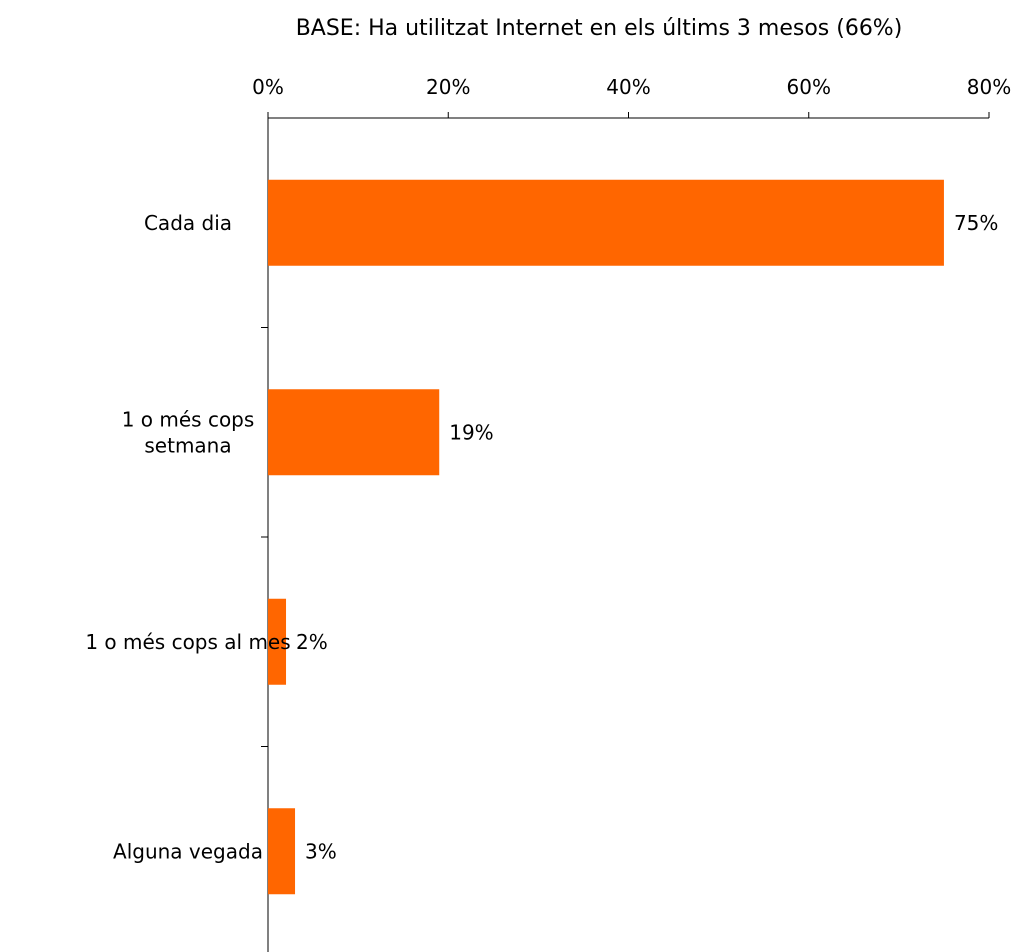  Describe the element at coordinates (976, 223) in the screenshot. I see `data-label: 75%` at that location.